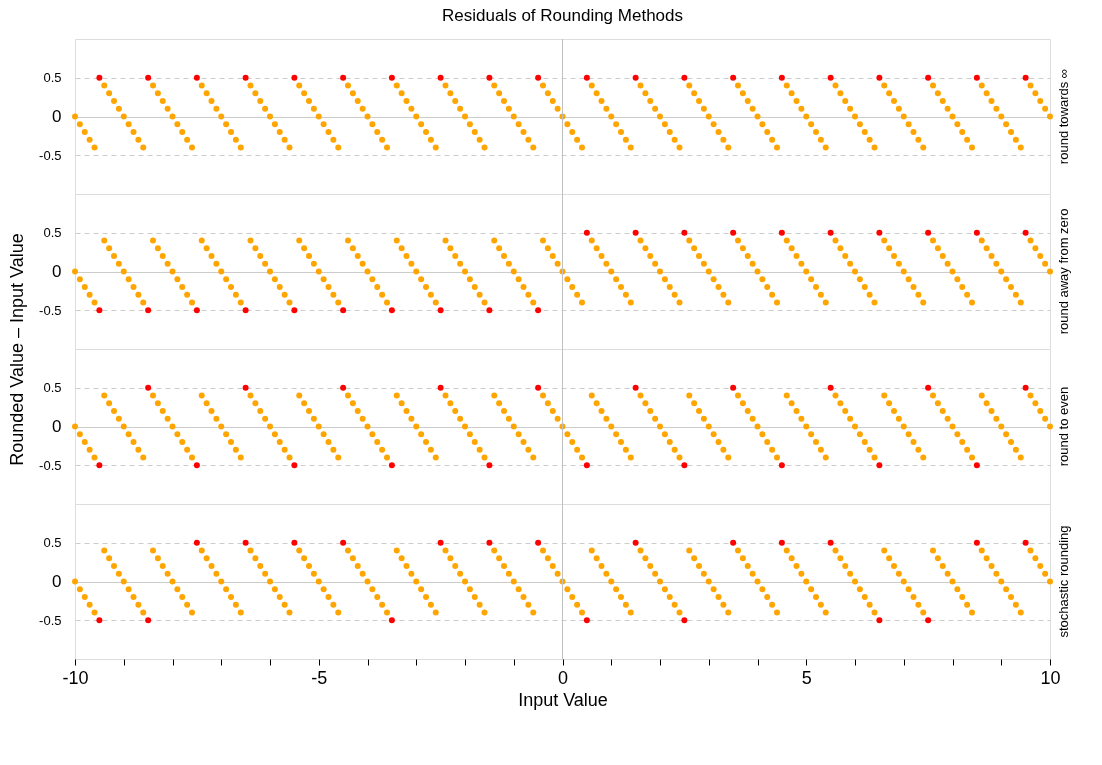 The image size is (1102, 765). I want to click on chart-title: Residuals of Rounding Methods, so click(562, 15).